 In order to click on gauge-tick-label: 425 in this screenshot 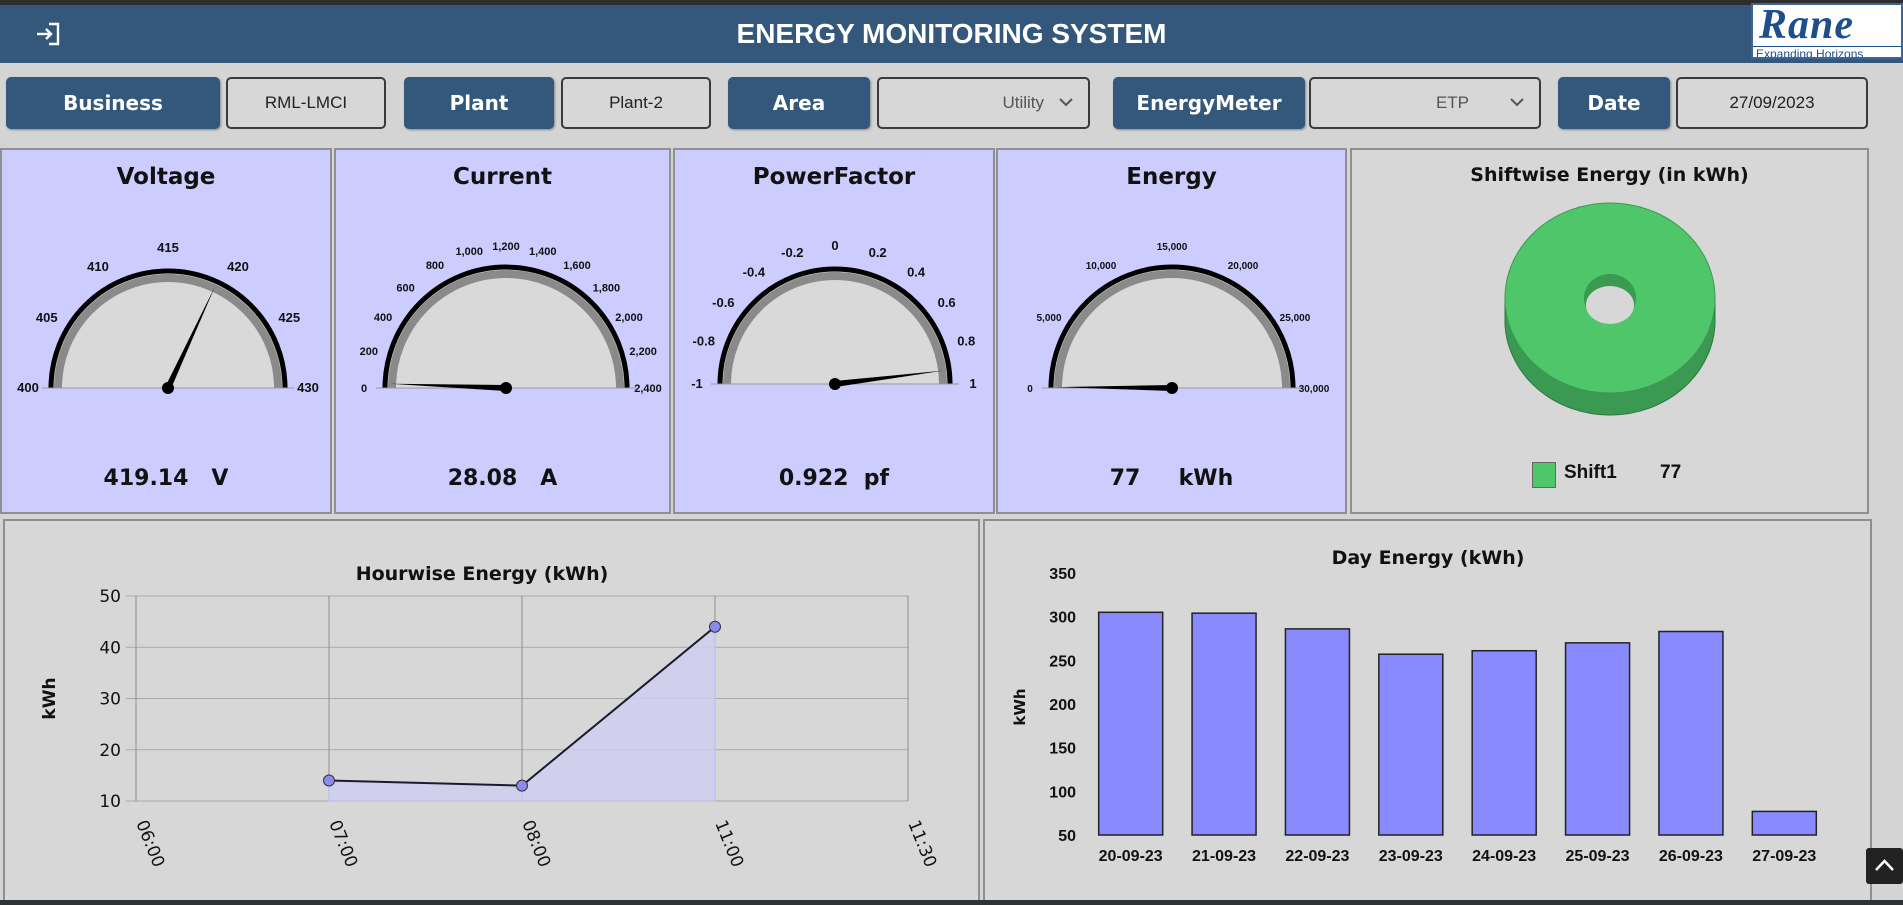, I will do `click(289, 317)`.